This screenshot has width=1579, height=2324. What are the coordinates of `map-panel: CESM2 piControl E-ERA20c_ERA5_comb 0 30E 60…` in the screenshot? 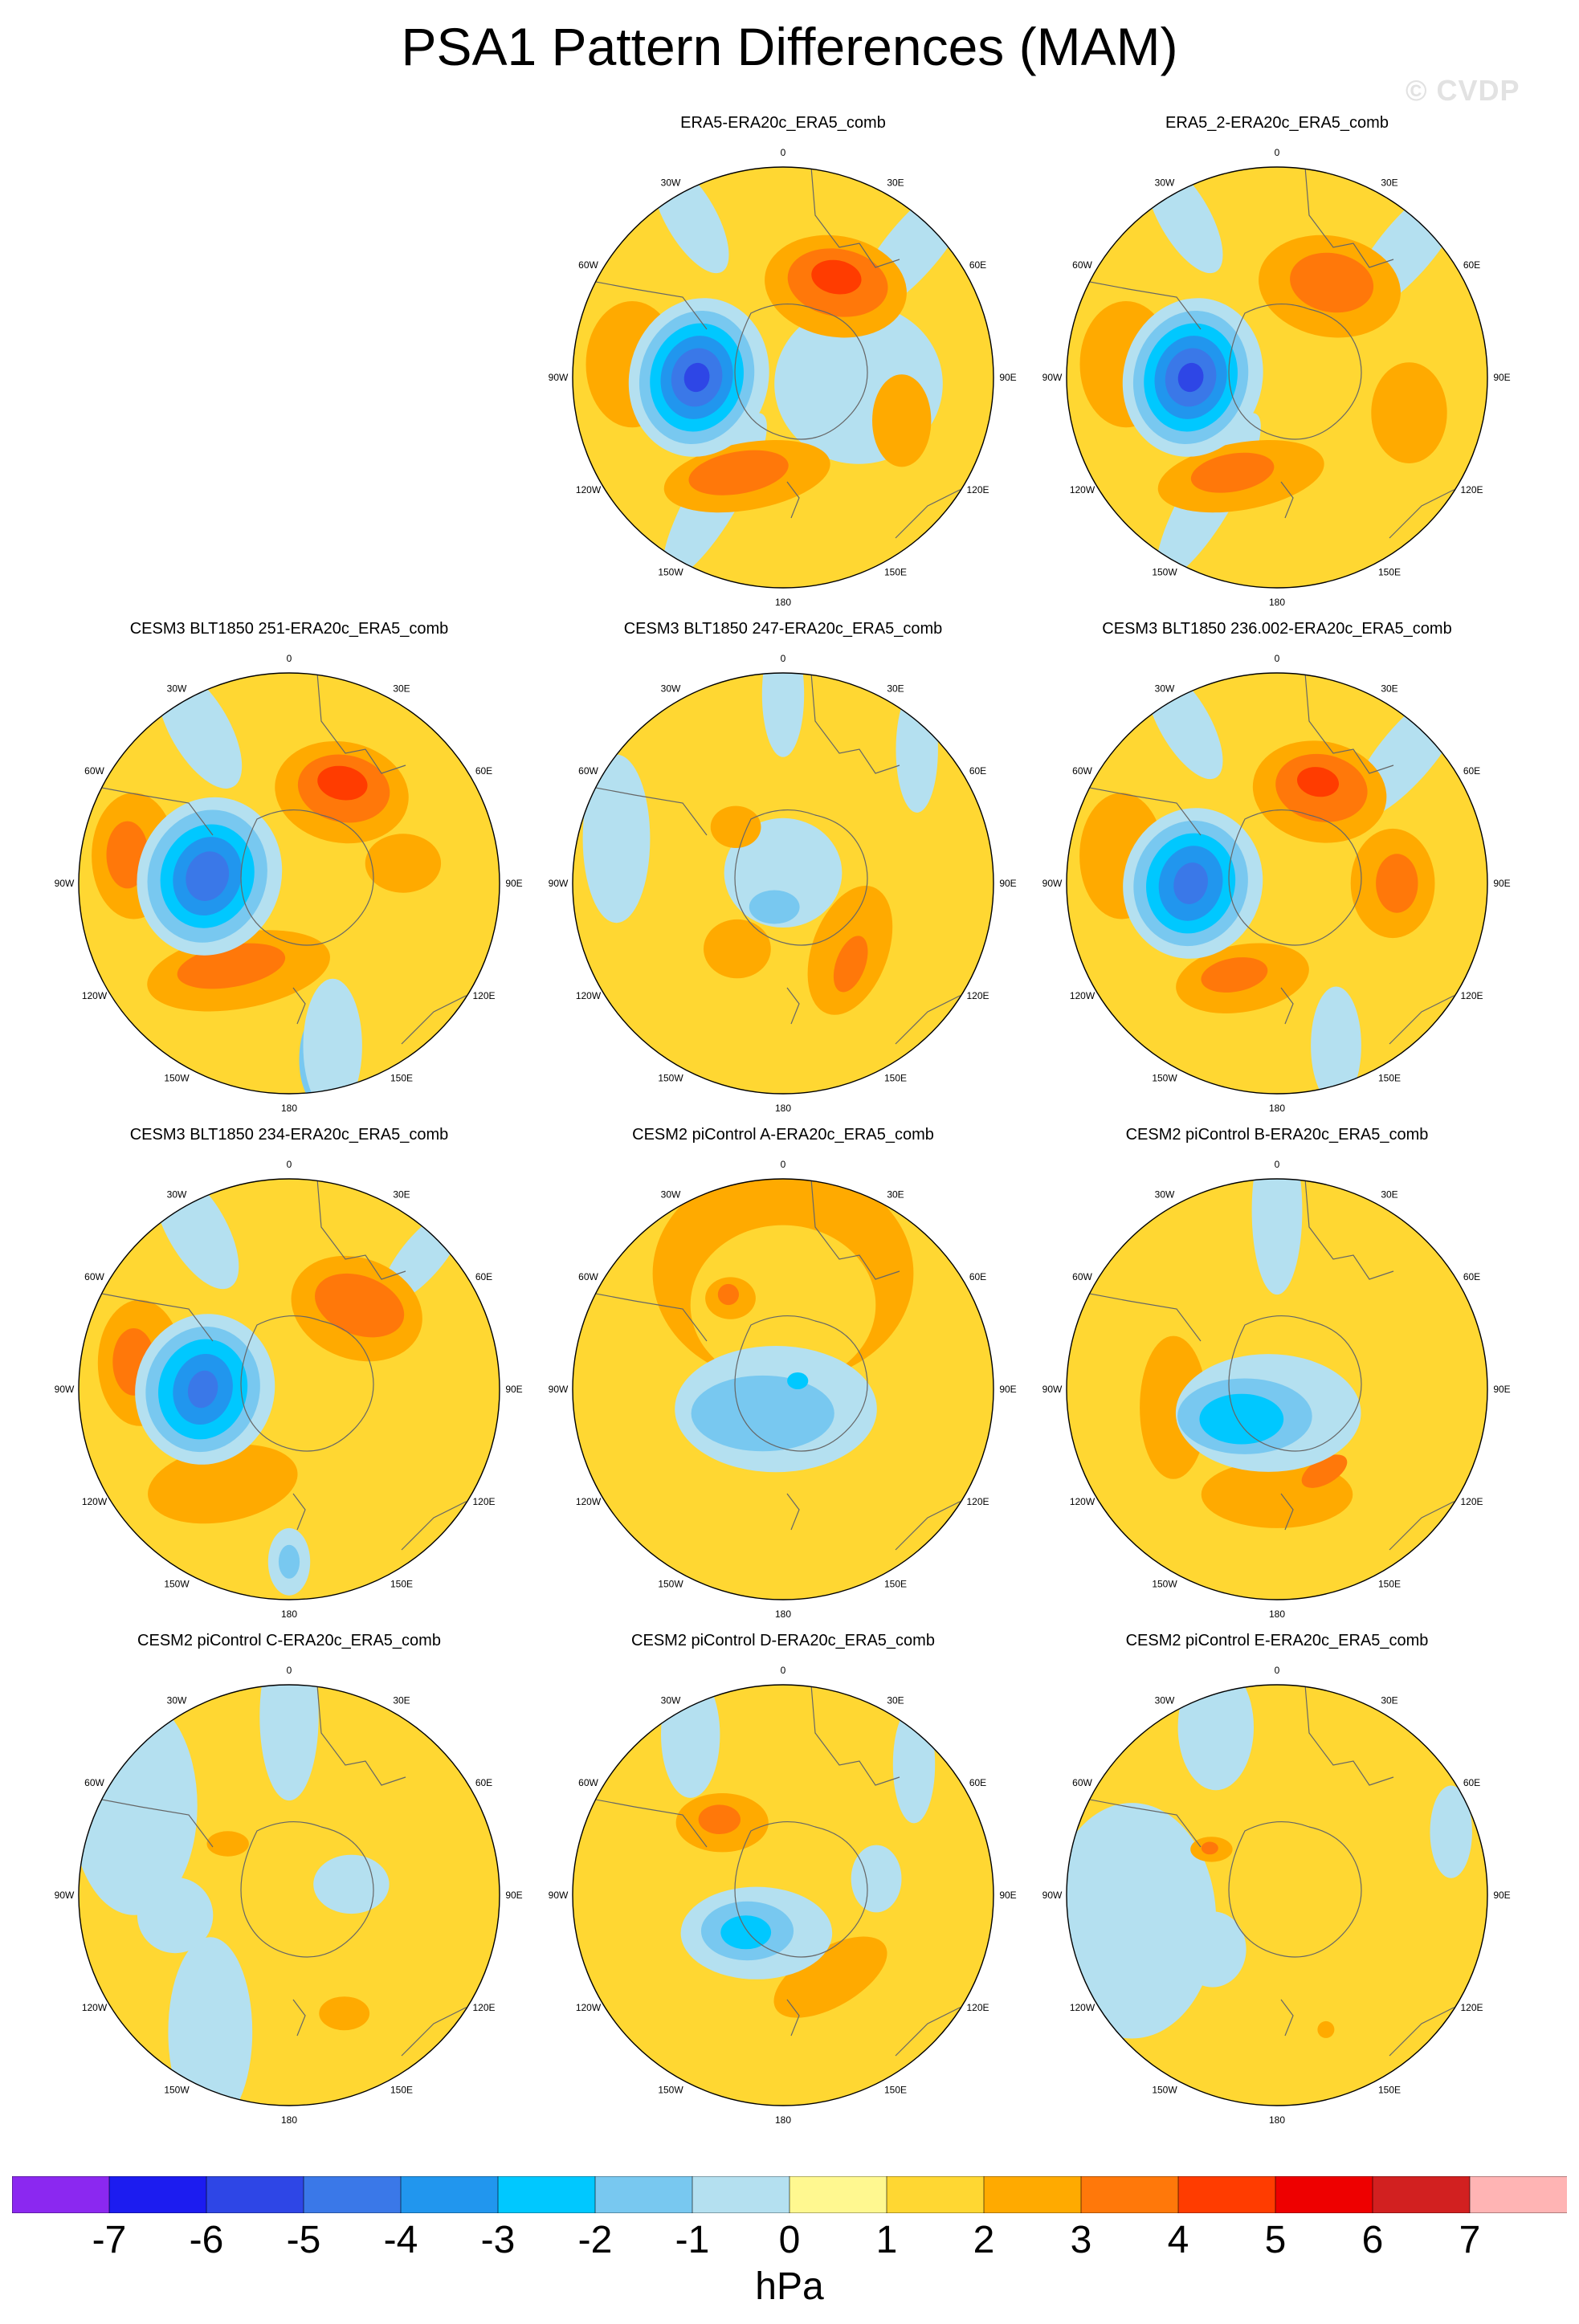 It's located at (1277, 1879).